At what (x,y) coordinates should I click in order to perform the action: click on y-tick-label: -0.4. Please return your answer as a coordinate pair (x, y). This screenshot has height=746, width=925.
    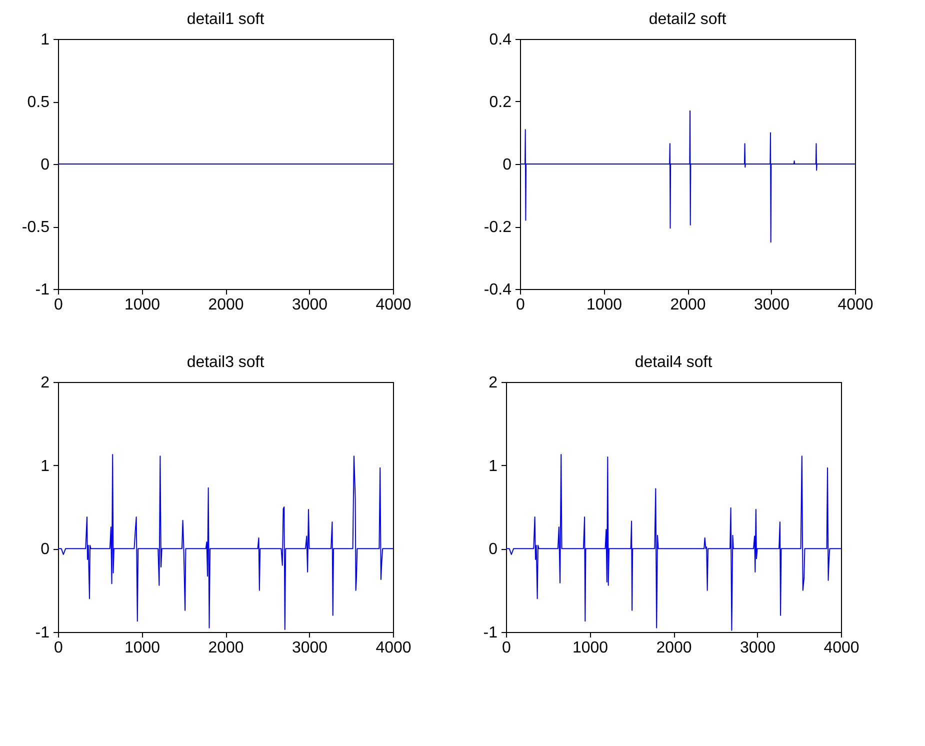
    Looking at the image, I should click on (498, 290).